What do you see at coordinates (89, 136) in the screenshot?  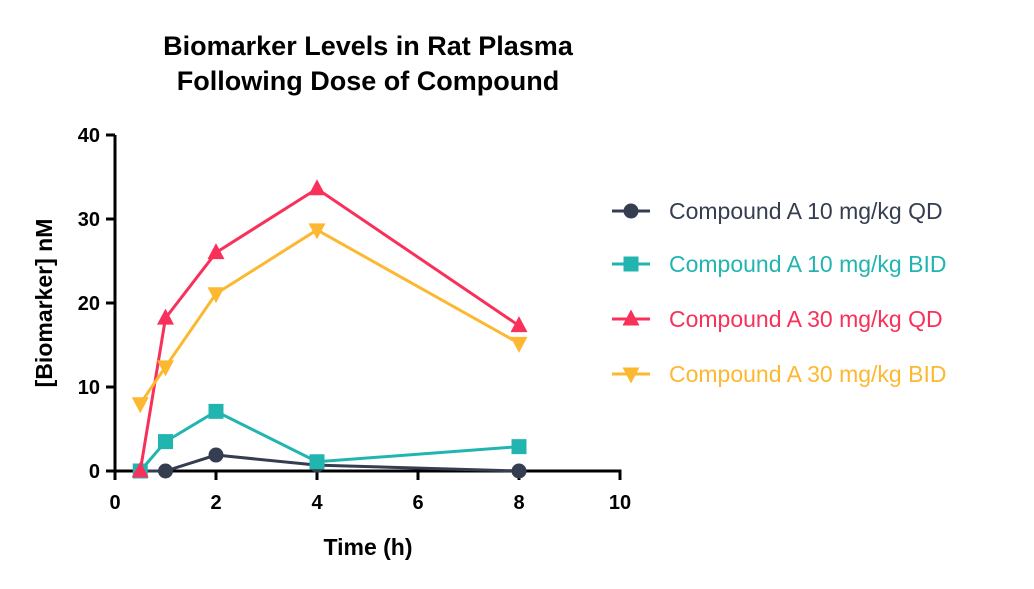 I see `y-tick-label: 40` at bounding box center [89, 136].